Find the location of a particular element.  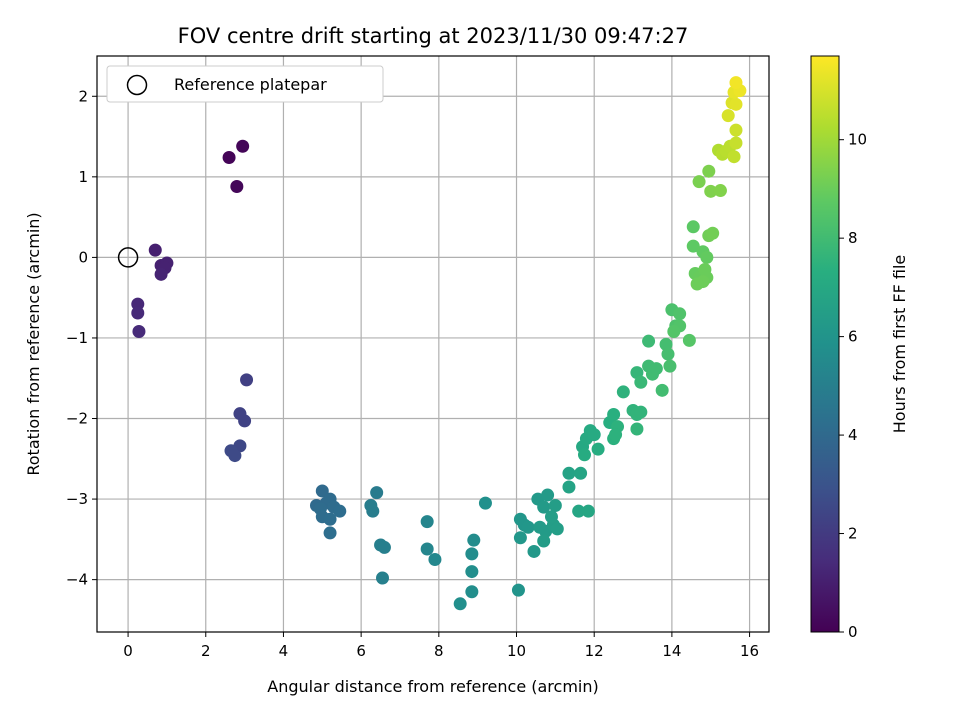

colorbar-tick-label: 6 is located at coordinates (853, 337).